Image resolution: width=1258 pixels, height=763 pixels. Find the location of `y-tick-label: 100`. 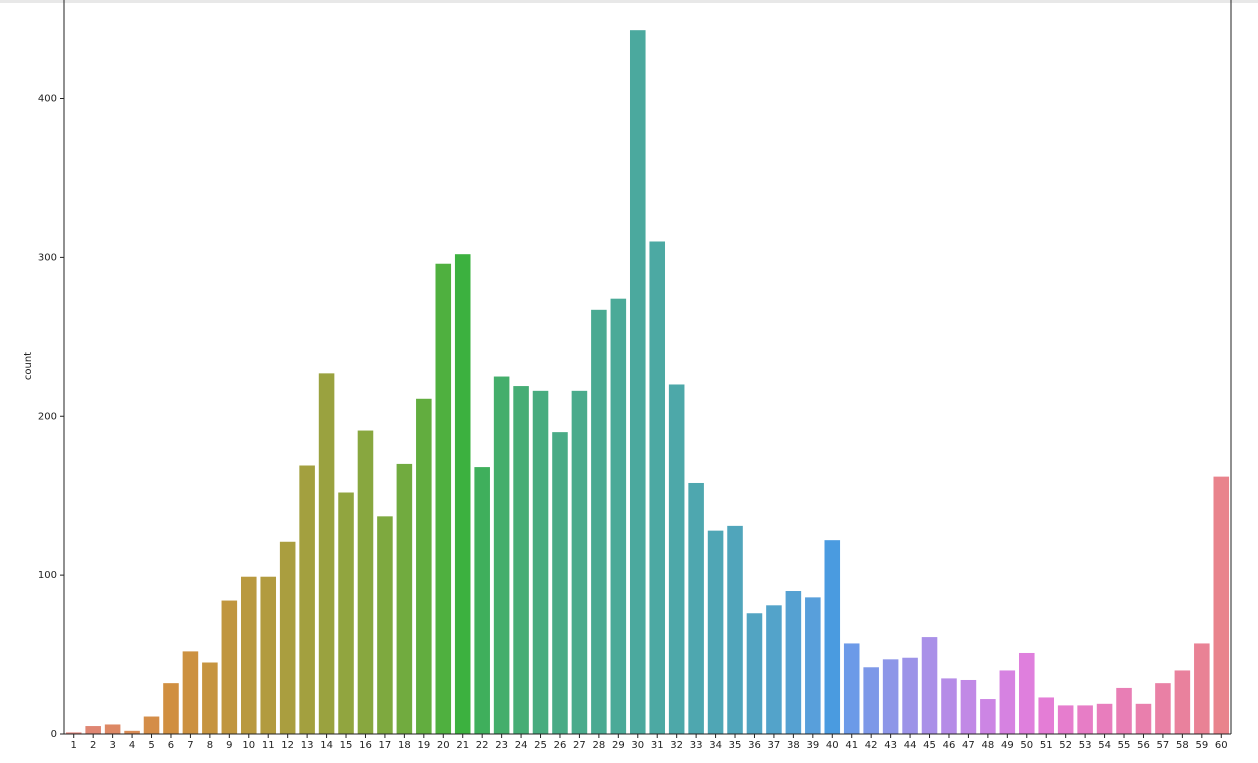

y-tick-label: 100 is located at coordinates (47, 575).